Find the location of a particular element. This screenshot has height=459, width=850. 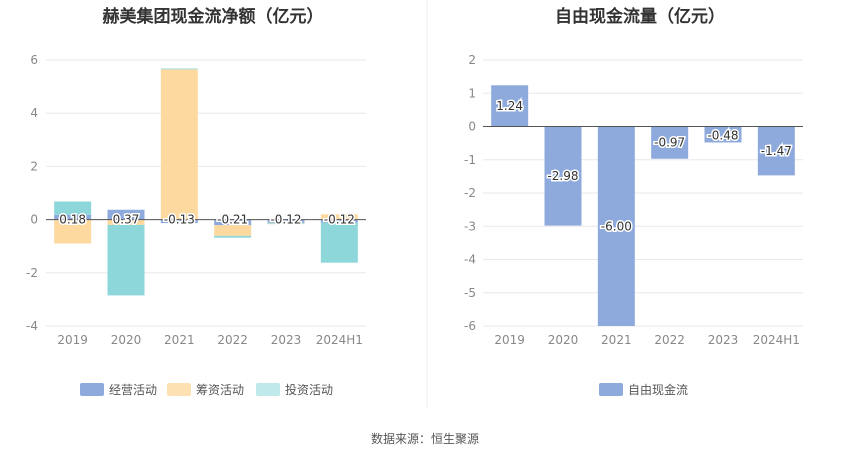

data-label: -1.47 is located at coordinates (776, 151).